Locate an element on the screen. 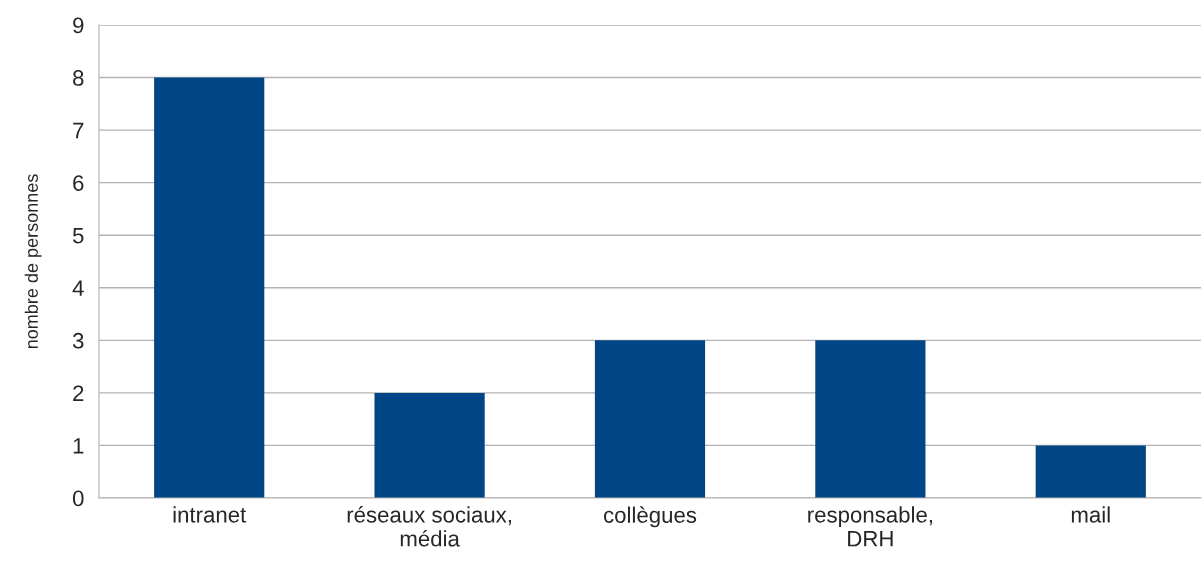 Image resolution: width=1203 pixels, height=572 pixels. x-tick-label: intranet is located at coordinates (210, 514).